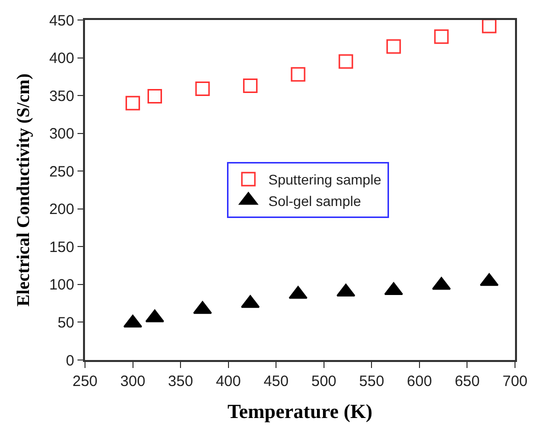  Describe the element at coordinates (61, 59) in the screenshot. I see `y-tick-label: 400` at that location.